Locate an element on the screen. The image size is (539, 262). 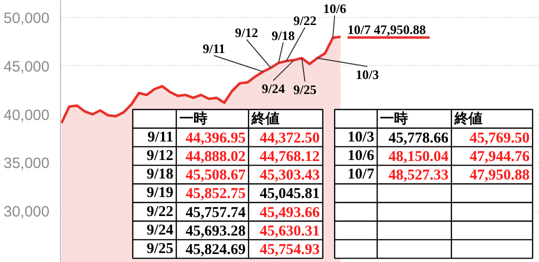
annotation: 44,372.50 is located at coordinates (290, 138).